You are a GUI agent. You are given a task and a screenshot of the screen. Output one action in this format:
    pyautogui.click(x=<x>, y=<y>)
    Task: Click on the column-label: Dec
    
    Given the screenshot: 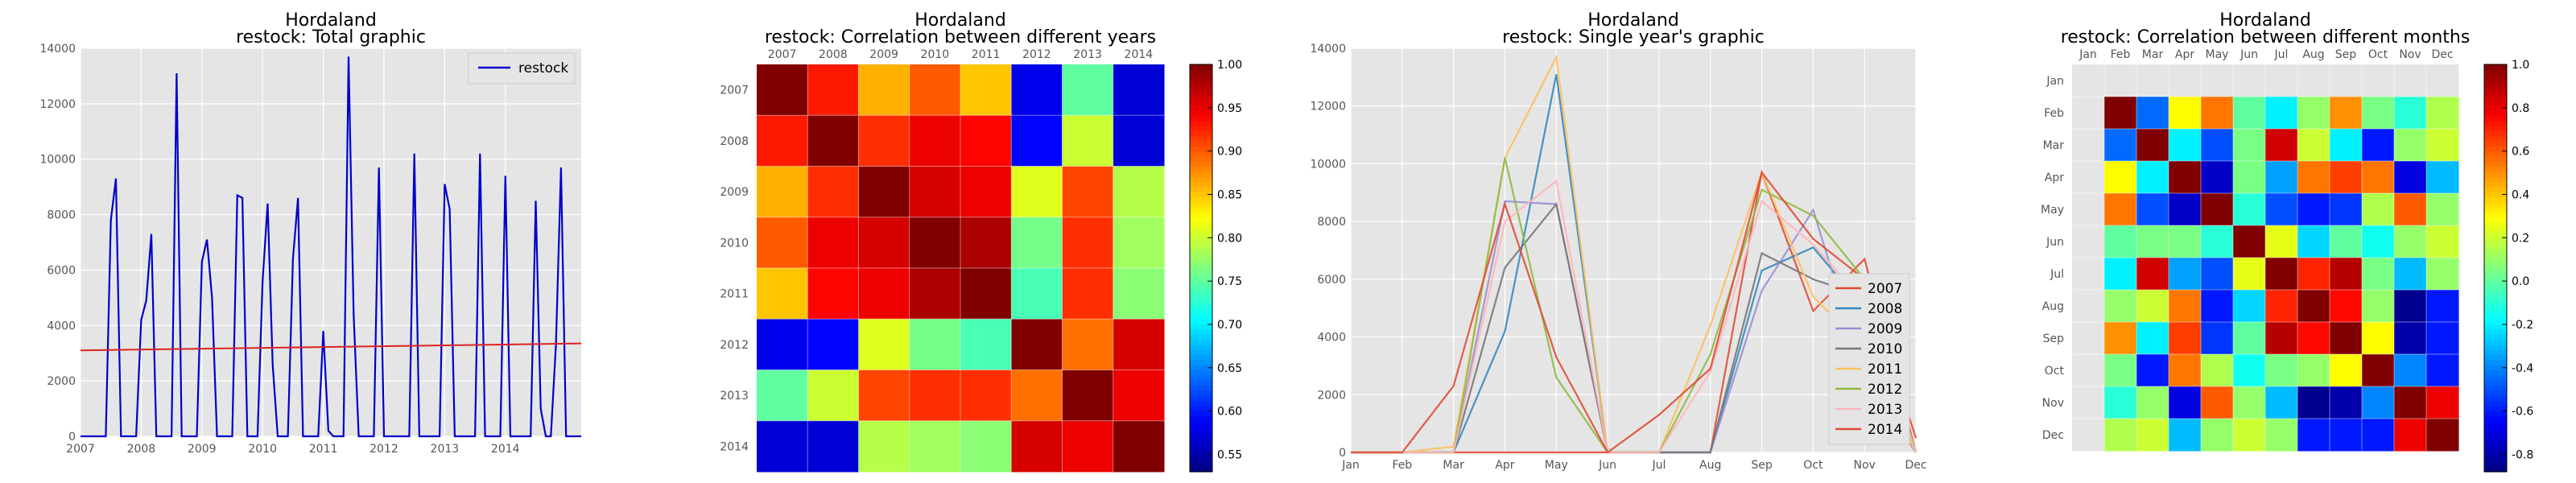 What is the action you would take?
    pyautogui.click(x=2442, y=54)
    